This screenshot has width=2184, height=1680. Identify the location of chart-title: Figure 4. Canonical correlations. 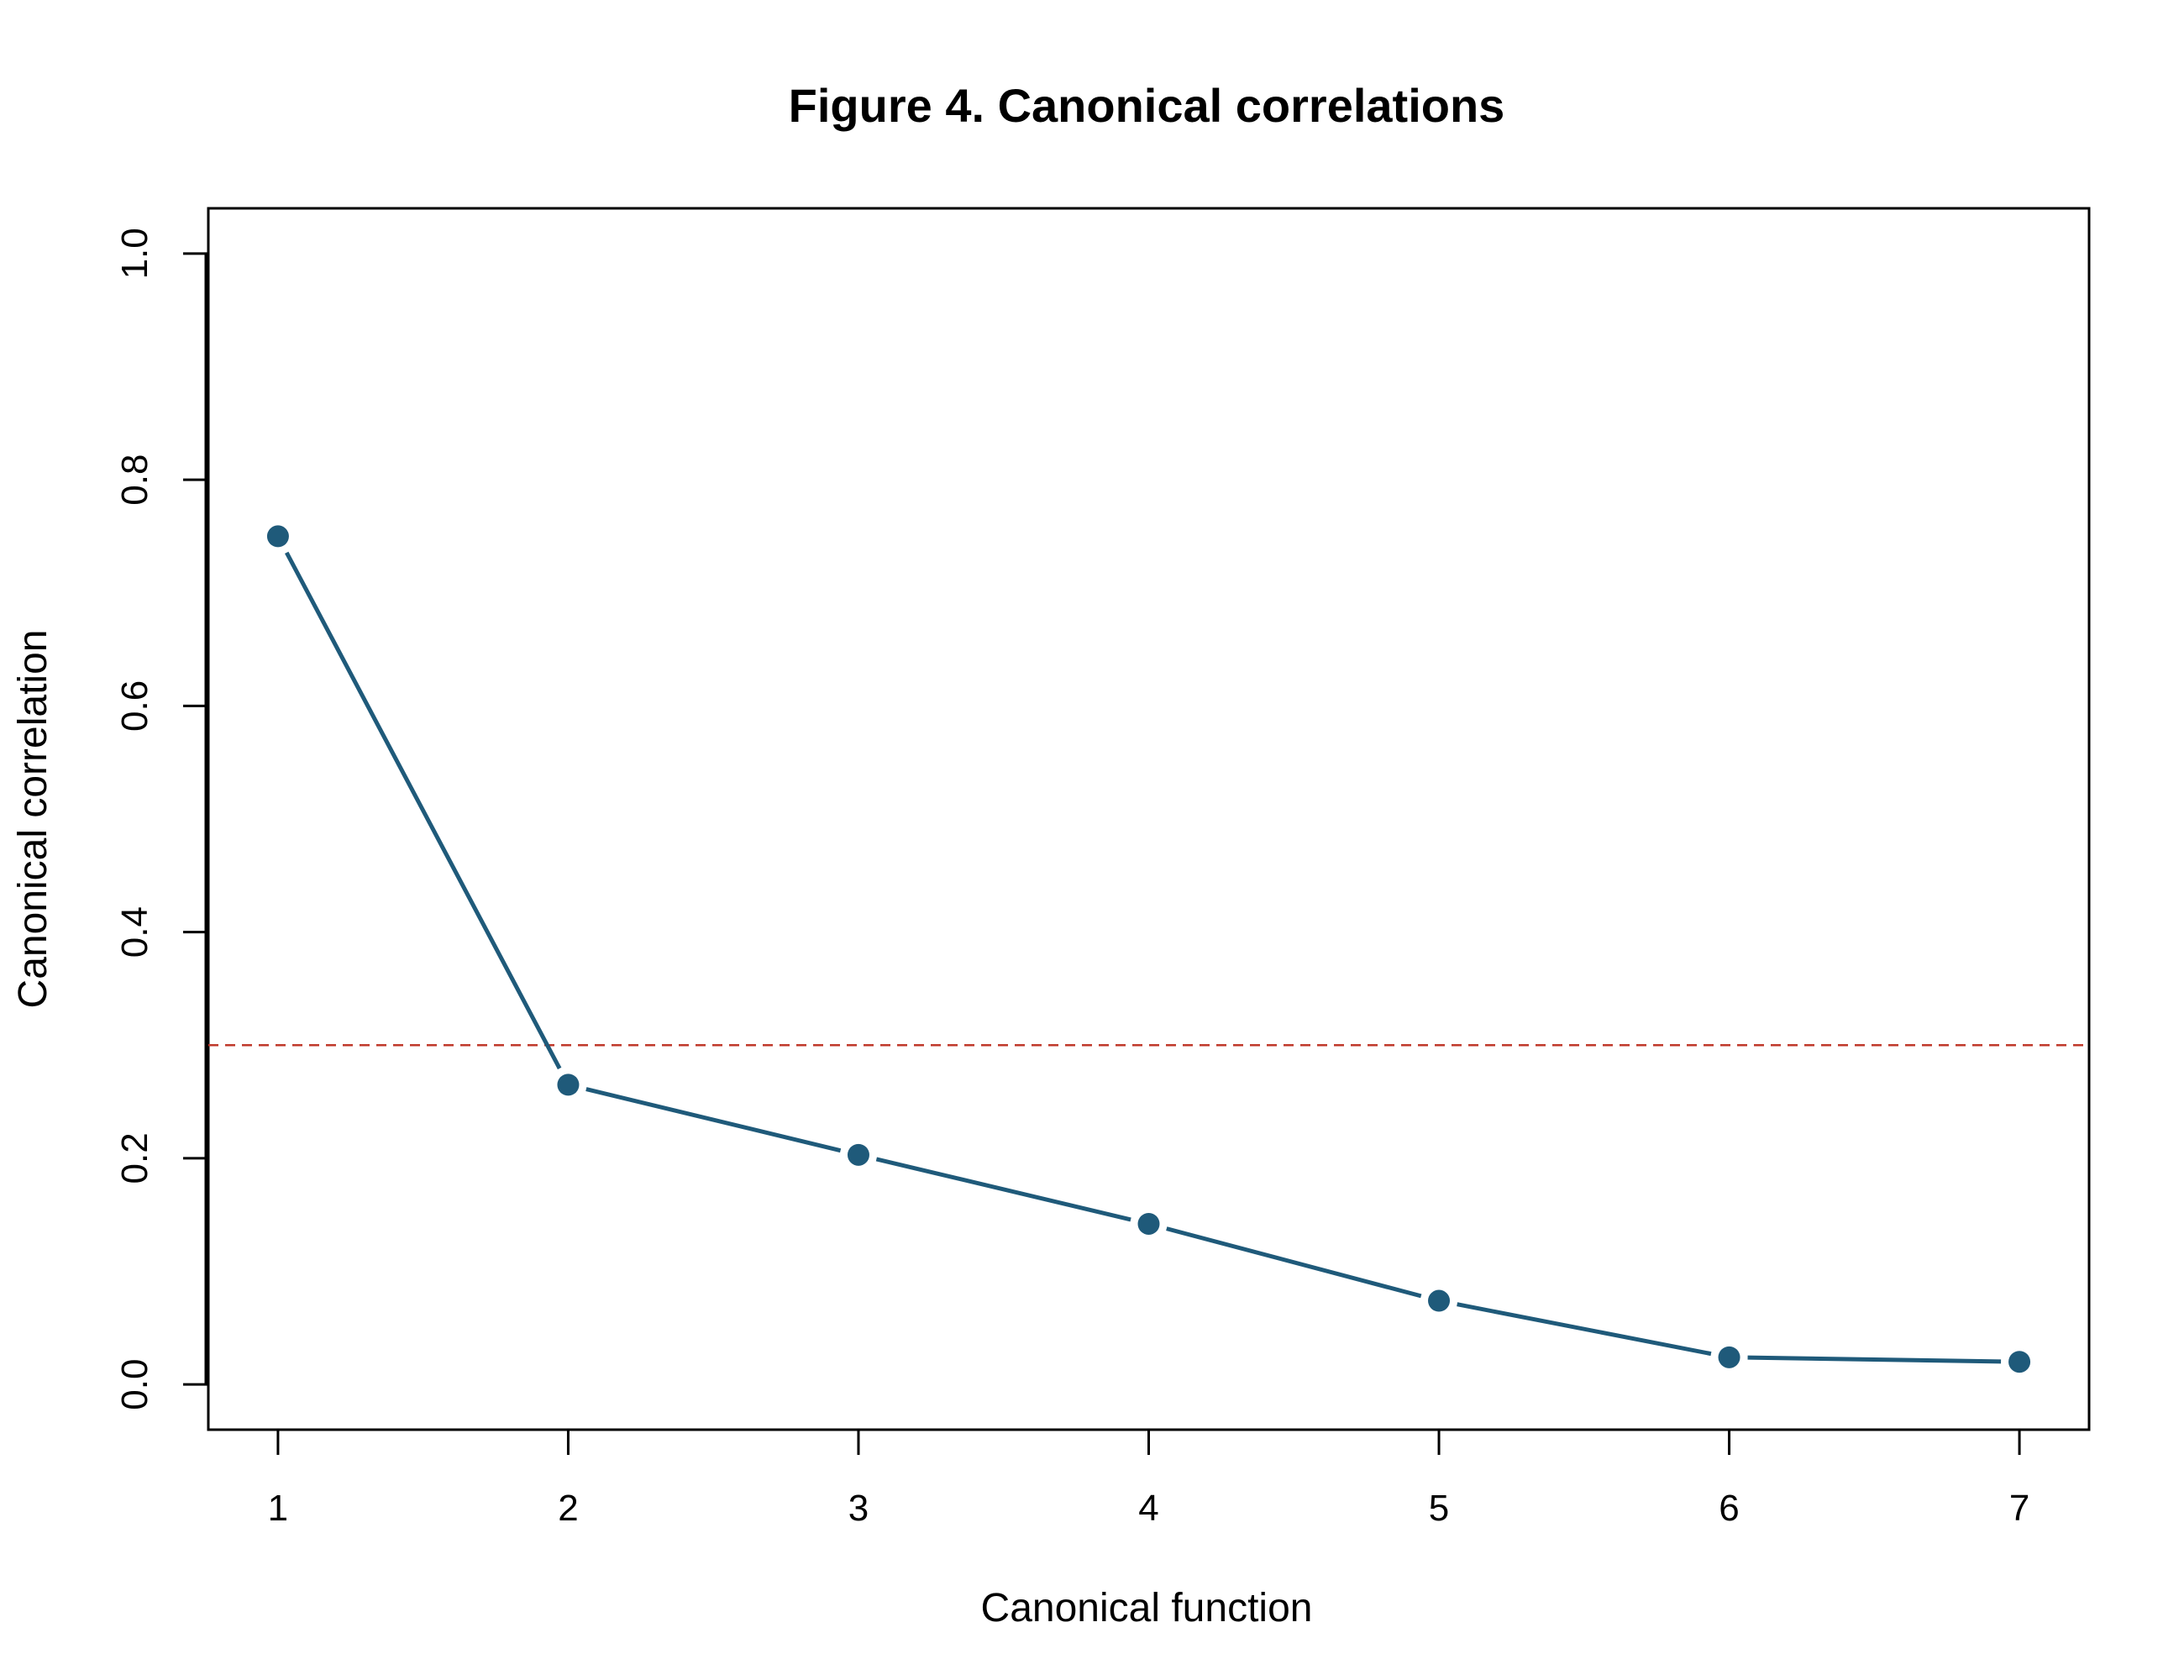
(1147, 105).